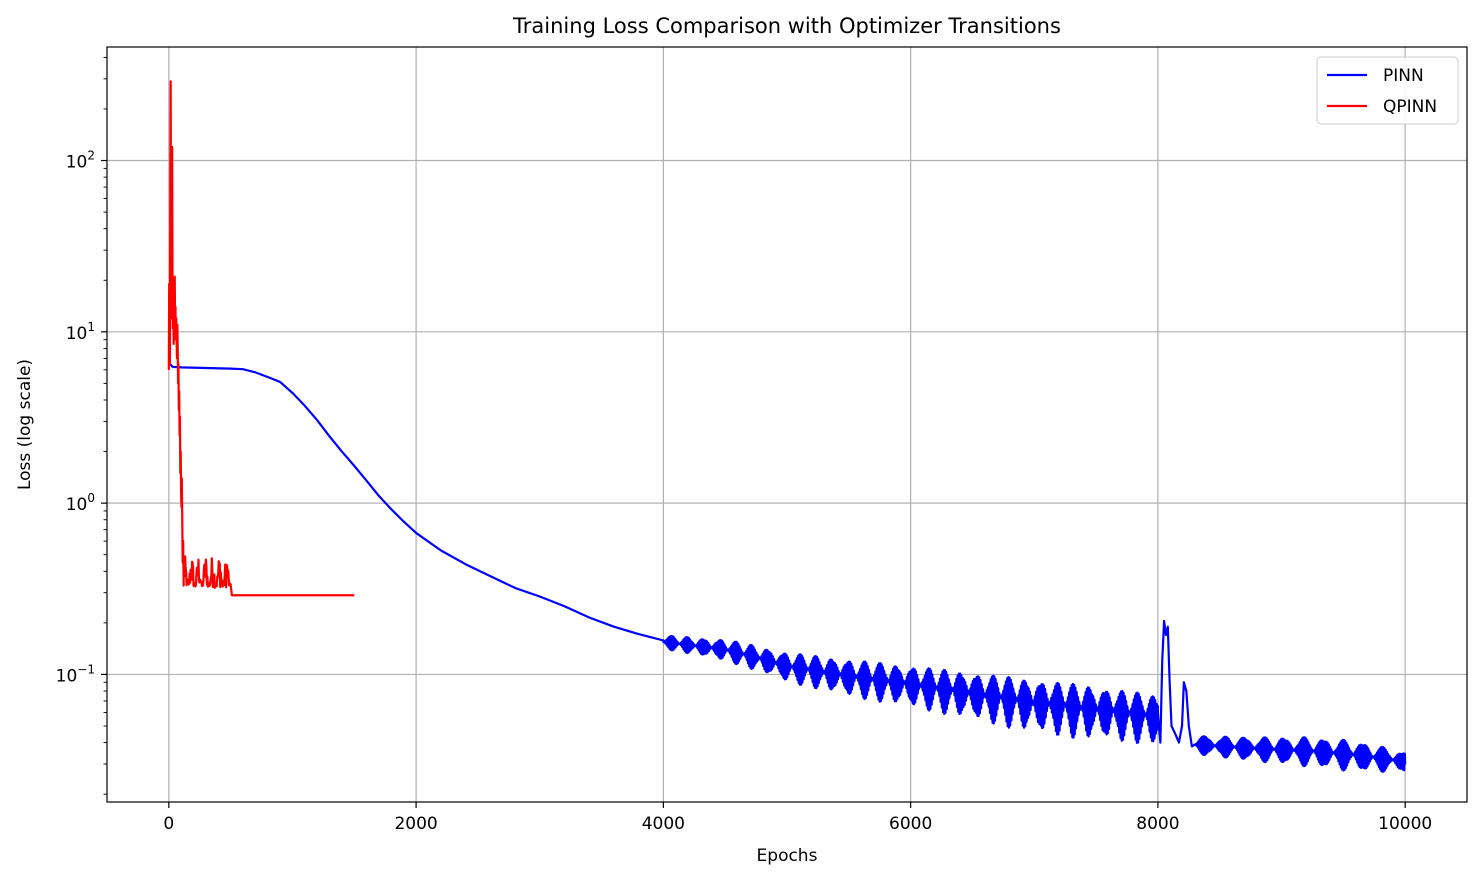 This screenshot has height=881, width=1483. What do you see at coordinates (80, 503) in the screenshot?
I see `y-tick-label: 10⁰` at bounding box center [80, 503].